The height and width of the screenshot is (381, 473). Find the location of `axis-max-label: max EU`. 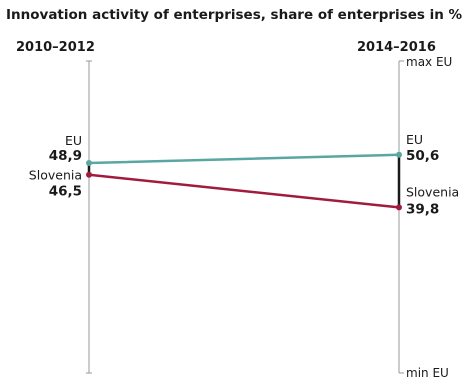

axis-max-label: max EU is located at coordinates (429, 62).